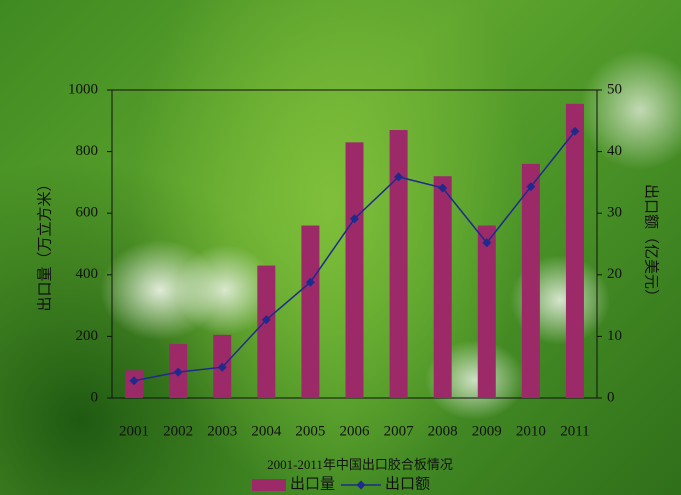  I want to click on y-tick-label: 200, so click(87, 336).